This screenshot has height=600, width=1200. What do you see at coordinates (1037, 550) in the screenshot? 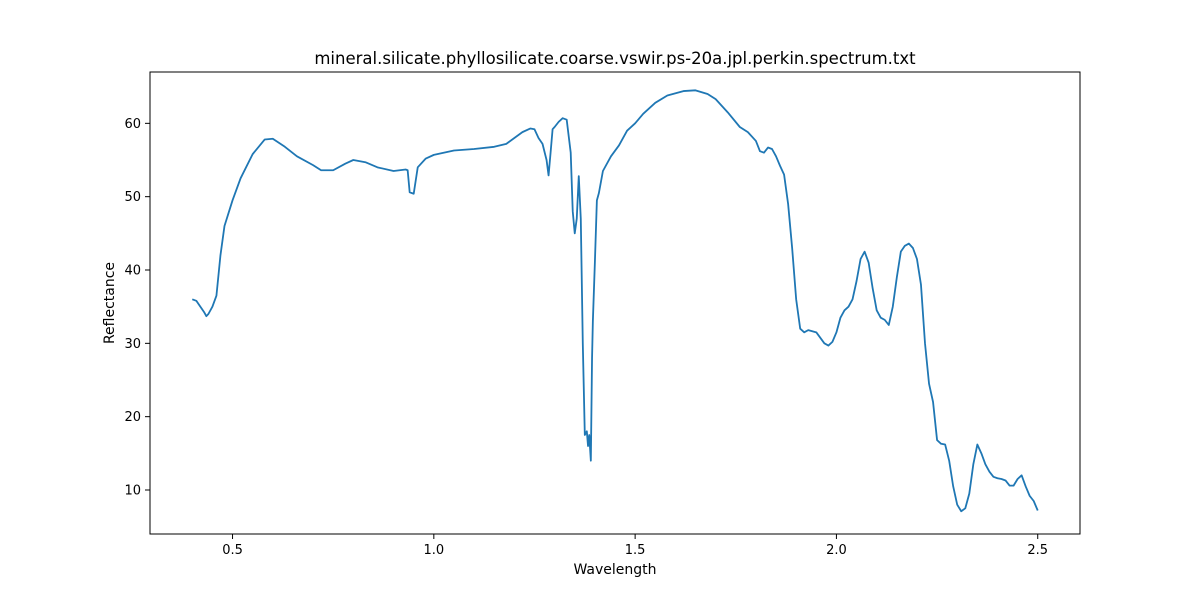
I see `x-tick-label: 2.5` at bounding box center [1037, 550].